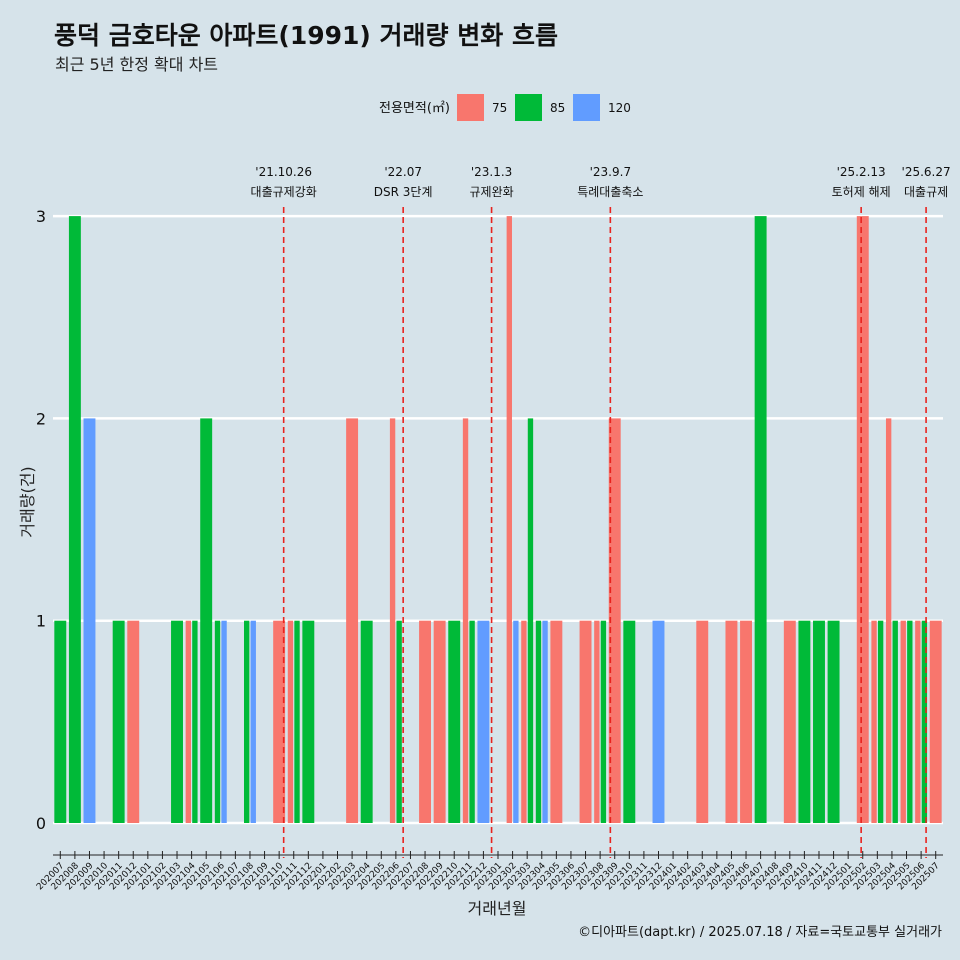 This screenshot has width=960, height=960. What do you see at coordinates (926, 192) in the screenshot?
I see `event-label: 대출규제` at bounding box center [926, 192].